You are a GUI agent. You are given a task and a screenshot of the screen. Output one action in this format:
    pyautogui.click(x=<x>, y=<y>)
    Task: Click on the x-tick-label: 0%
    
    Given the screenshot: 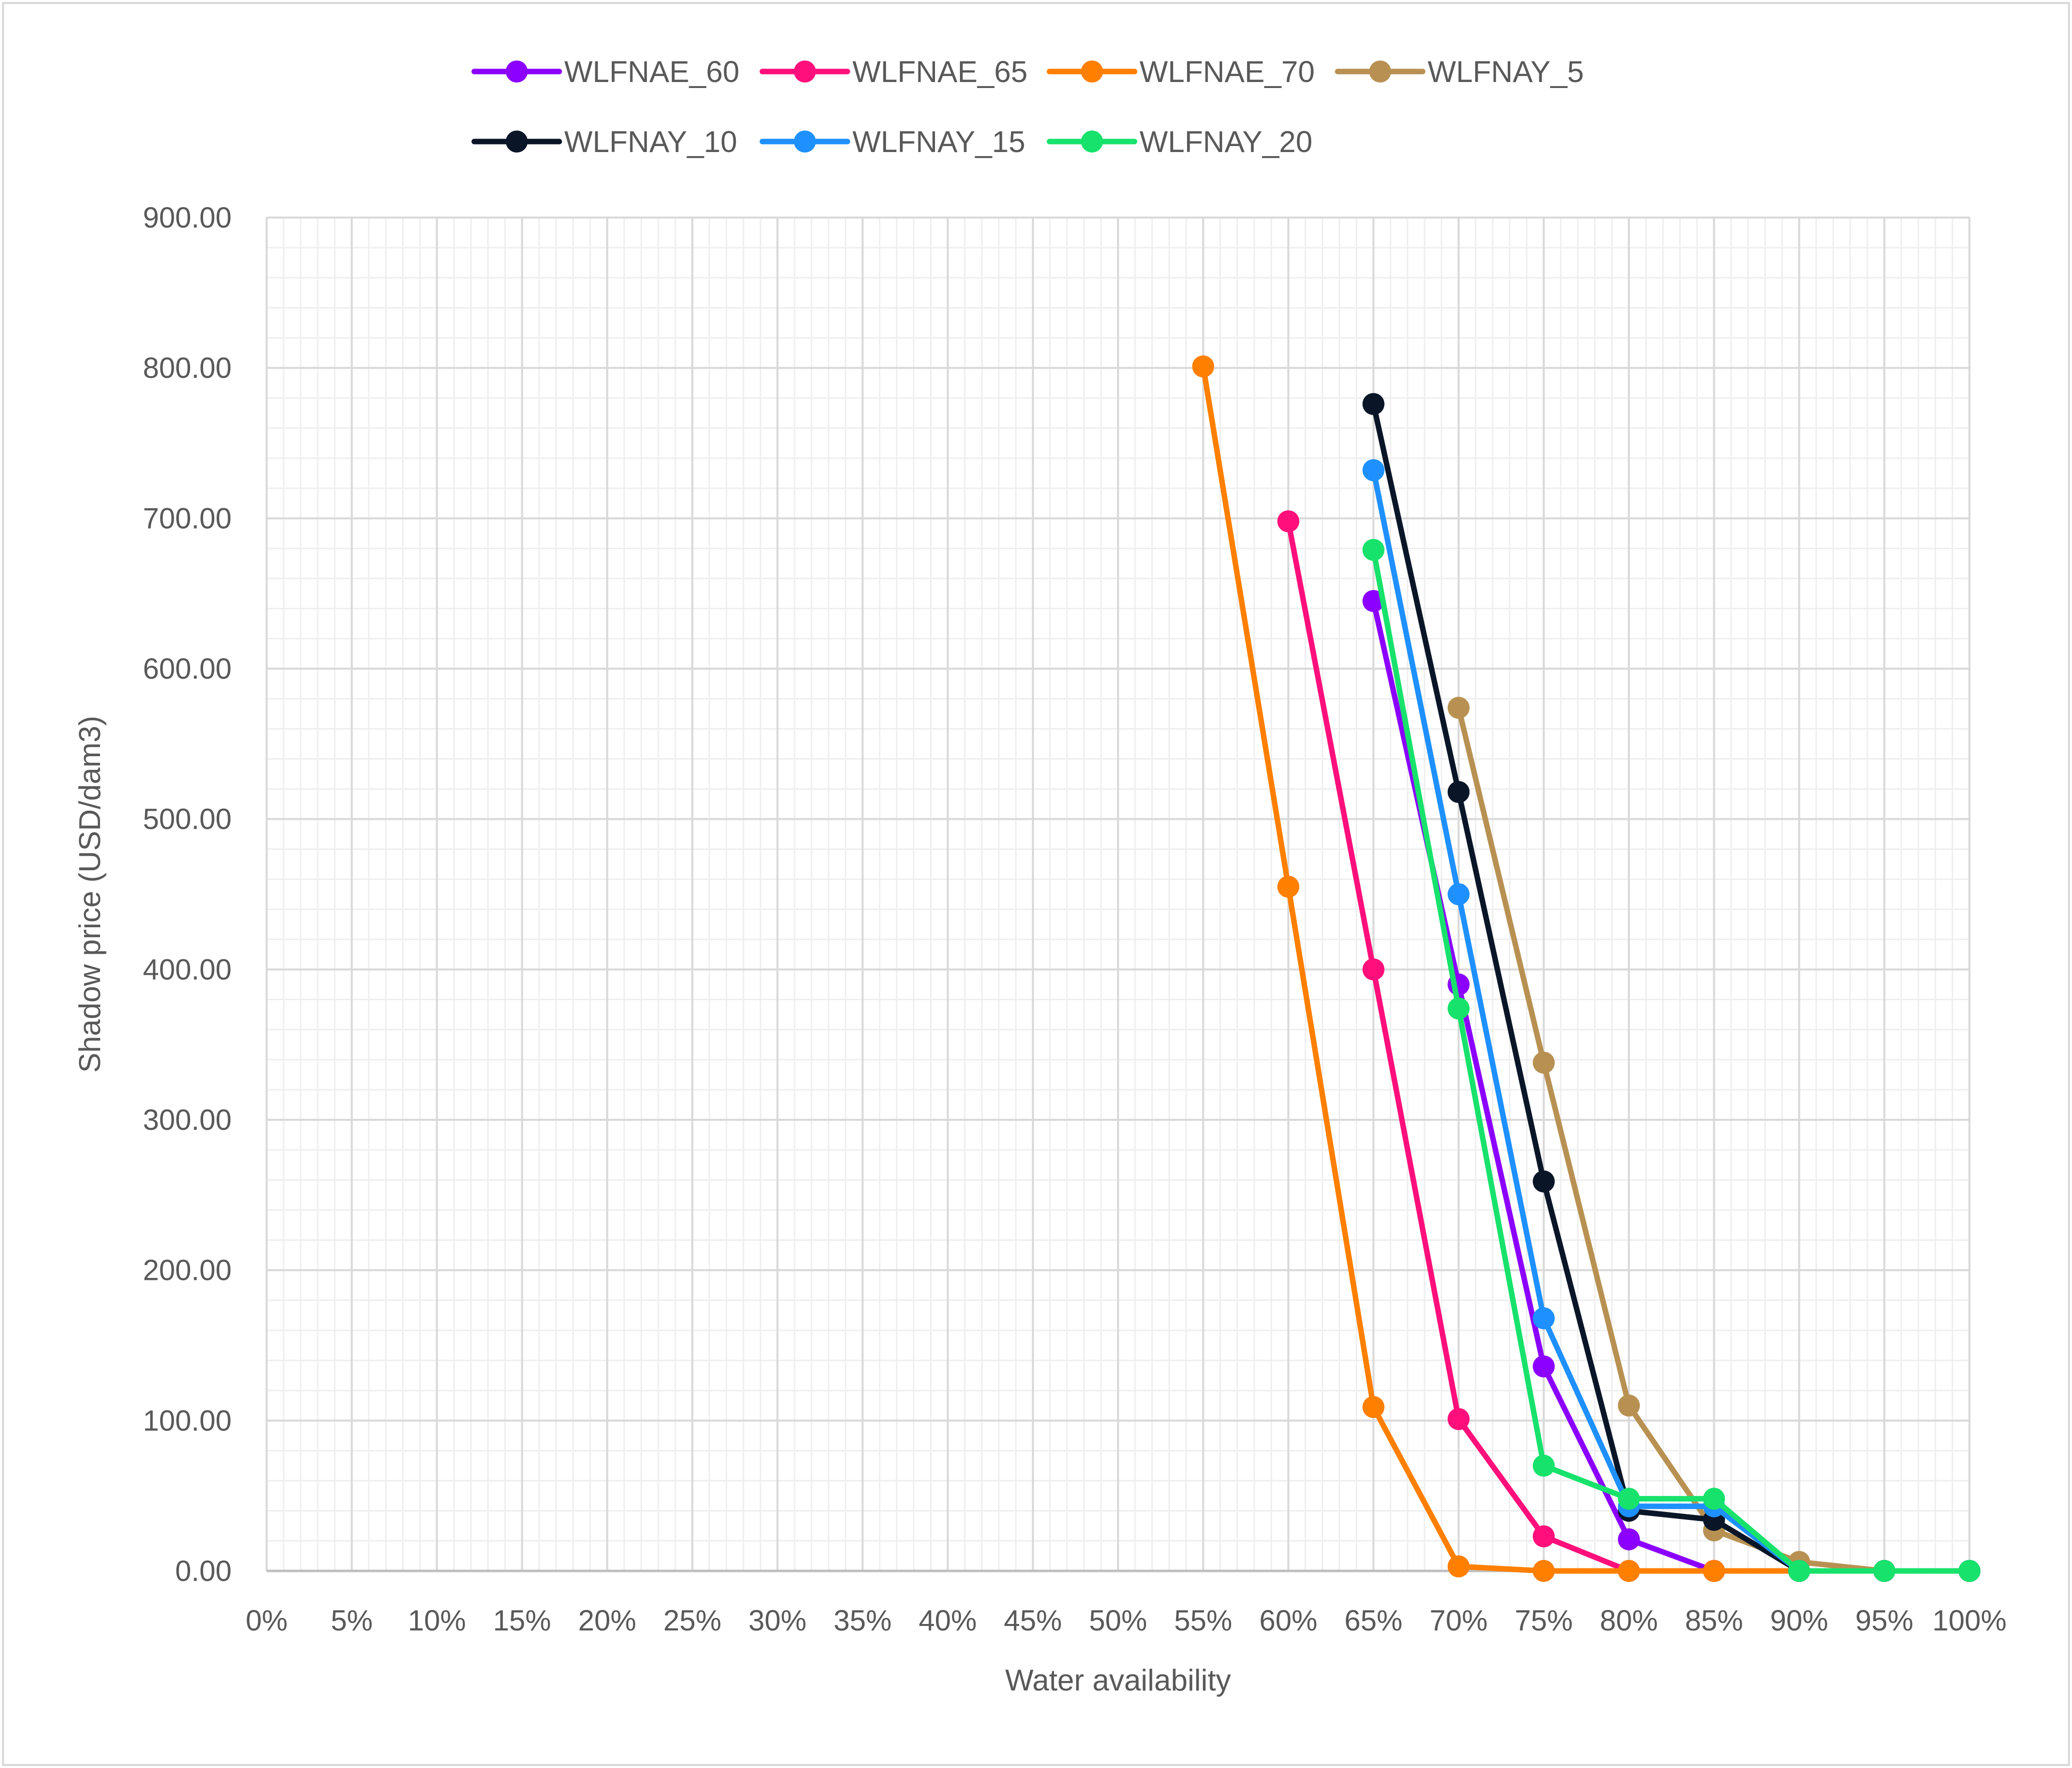 What is the action you would take?
    pyautogui.click(x=267, y=1620)
    